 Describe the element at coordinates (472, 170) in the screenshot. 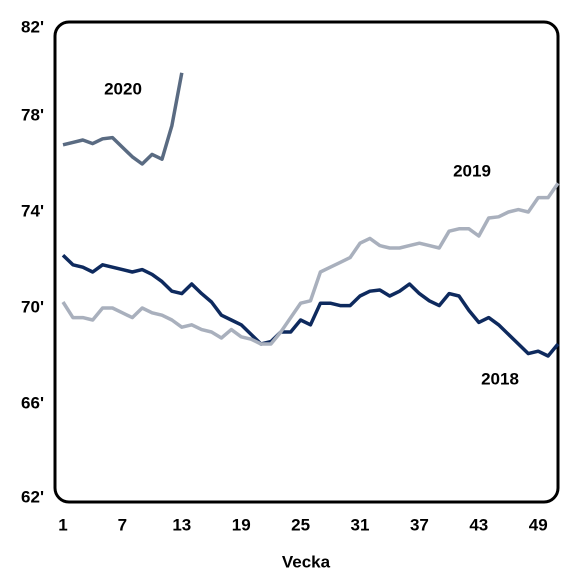

I see `series-label: 2019` at that location.